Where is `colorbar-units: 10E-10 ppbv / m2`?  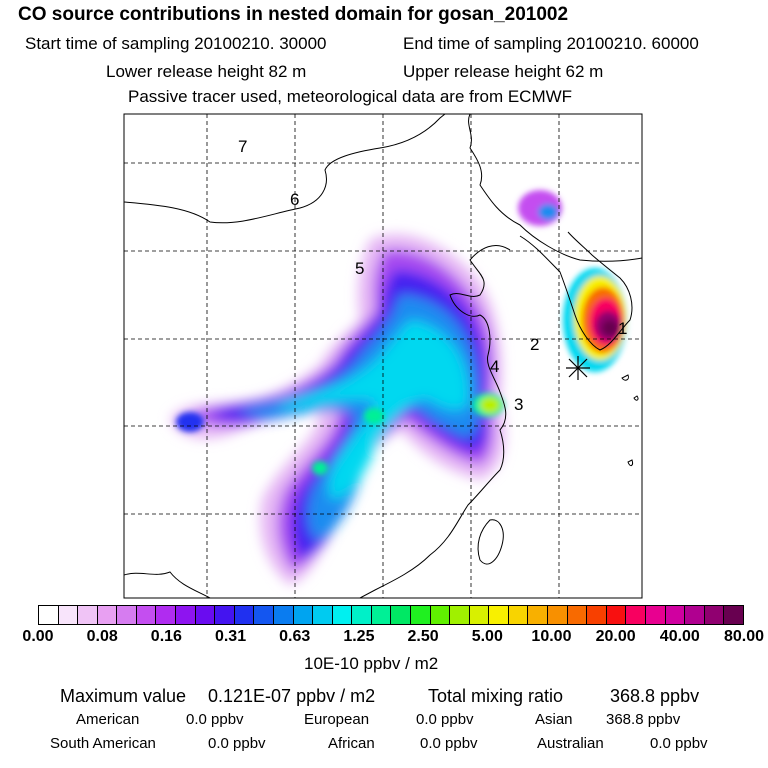
colorbar-units: 10E-10 ppbv / m2 is located at coordinates (371, 663).